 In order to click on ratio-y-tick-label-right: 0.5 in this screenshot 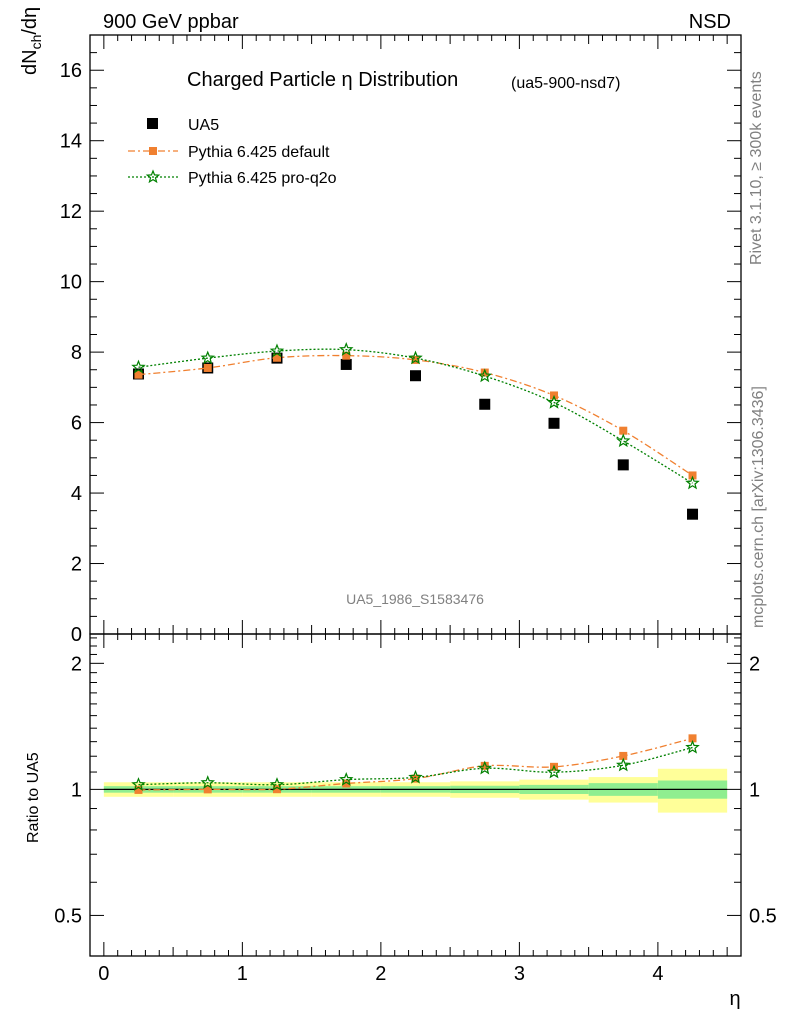, I will do `click(763, 916)`.